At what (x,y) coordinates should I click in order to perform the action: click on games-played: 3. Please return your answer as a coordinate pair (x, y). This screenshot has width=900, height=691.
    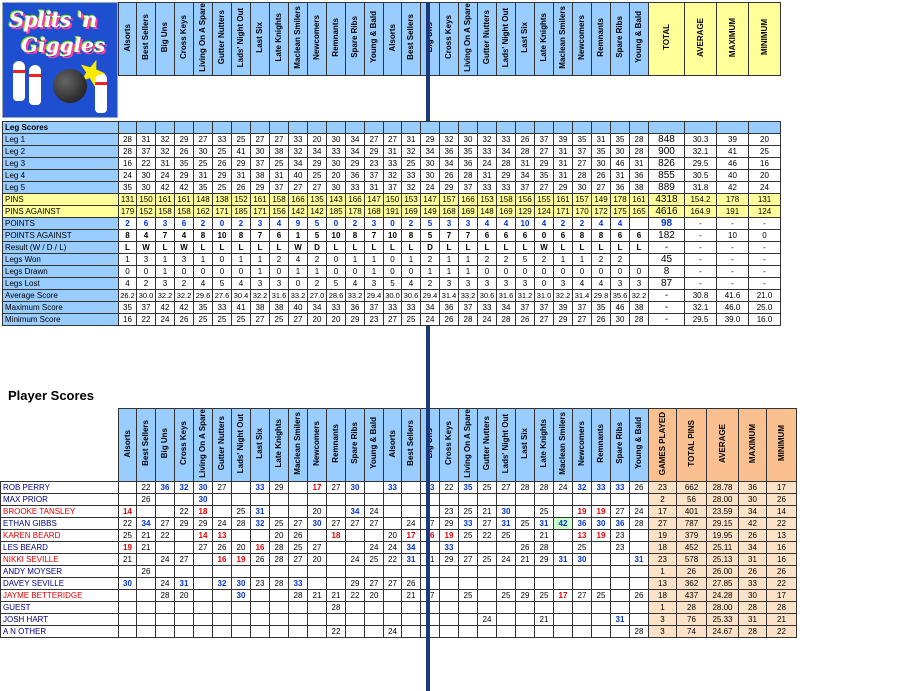
    Looking at the image, I should click on (662, 619).